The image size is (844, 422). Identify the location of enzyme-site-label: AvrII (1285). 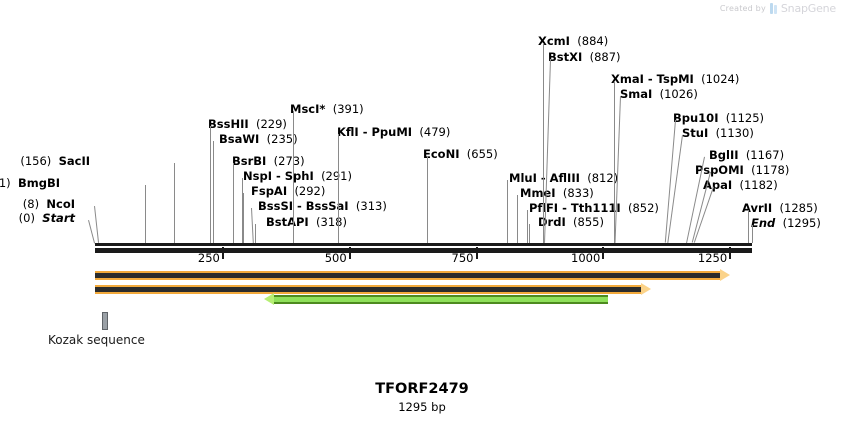
(780, 208).